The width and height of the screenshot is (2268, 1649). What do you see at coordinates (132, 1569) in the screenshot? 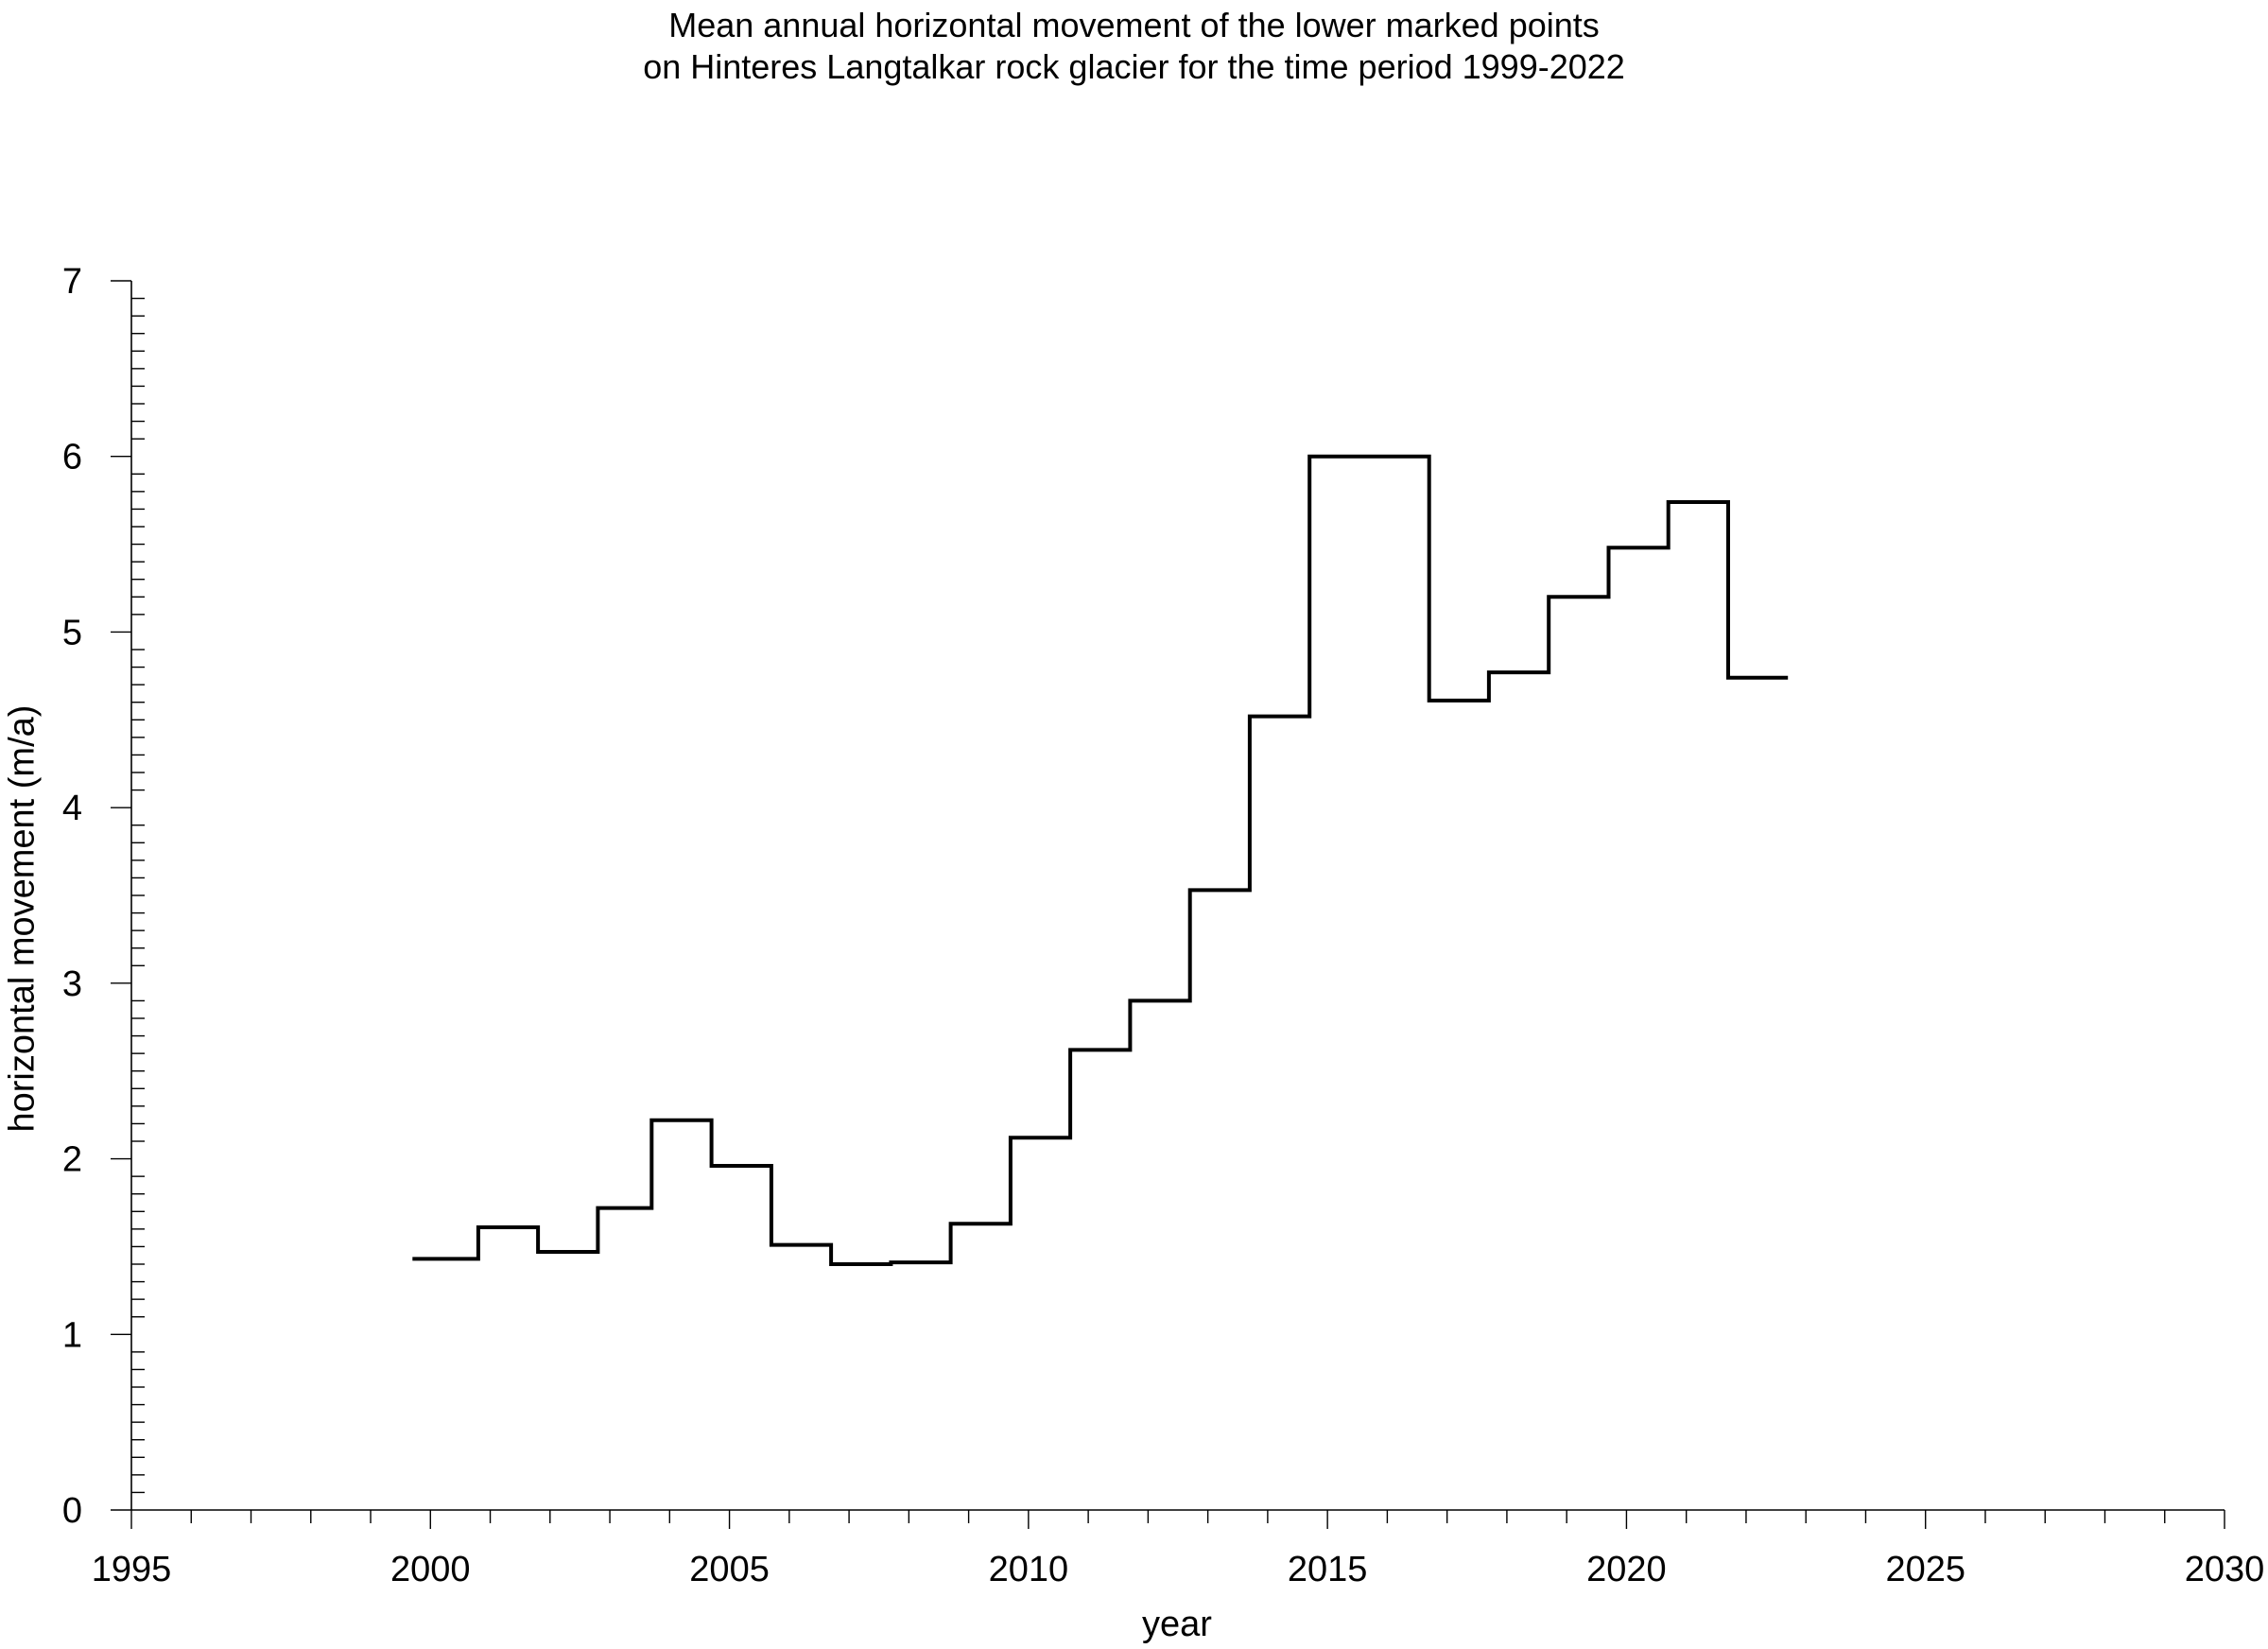
I see `x-tick-label: 1995` at bounding box center [132, 1569].